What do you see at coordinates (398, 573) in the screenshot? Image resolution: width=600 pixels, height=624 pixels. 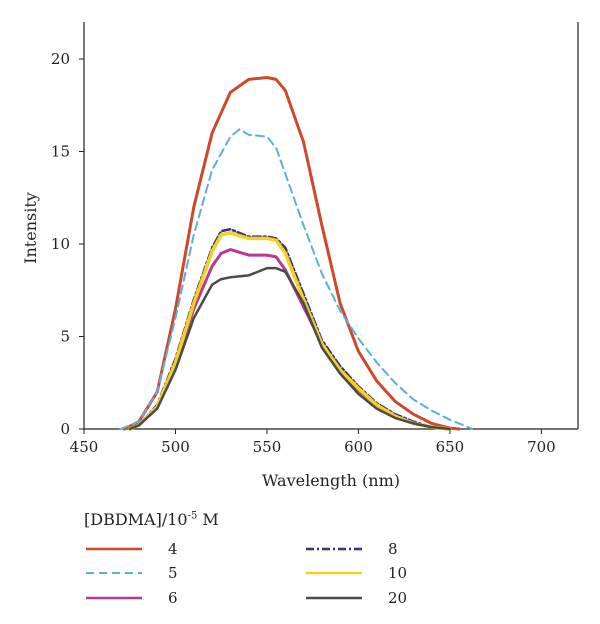 I see `legend-label: 10` at bounding box center [398, 573].